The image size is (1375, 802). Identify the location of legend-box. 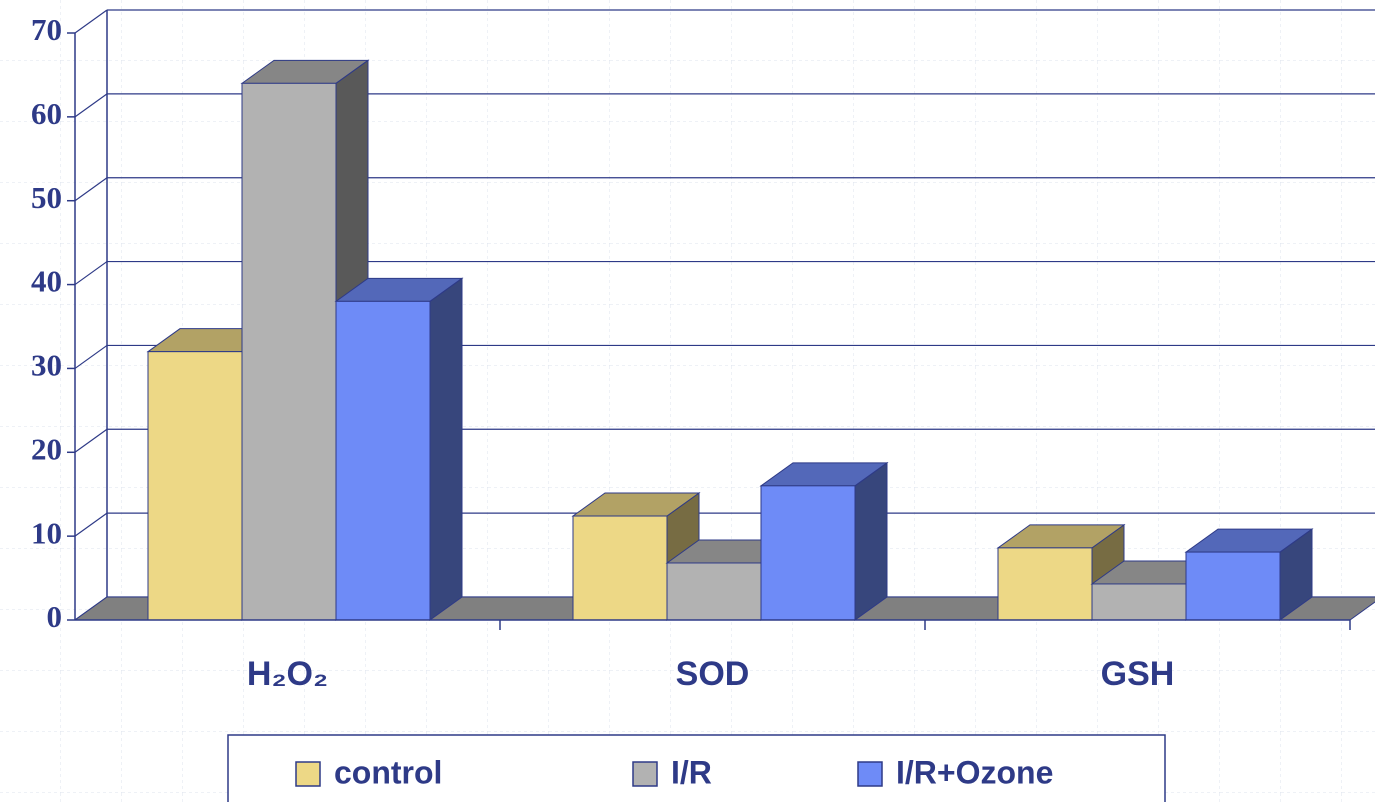
(696, 768).